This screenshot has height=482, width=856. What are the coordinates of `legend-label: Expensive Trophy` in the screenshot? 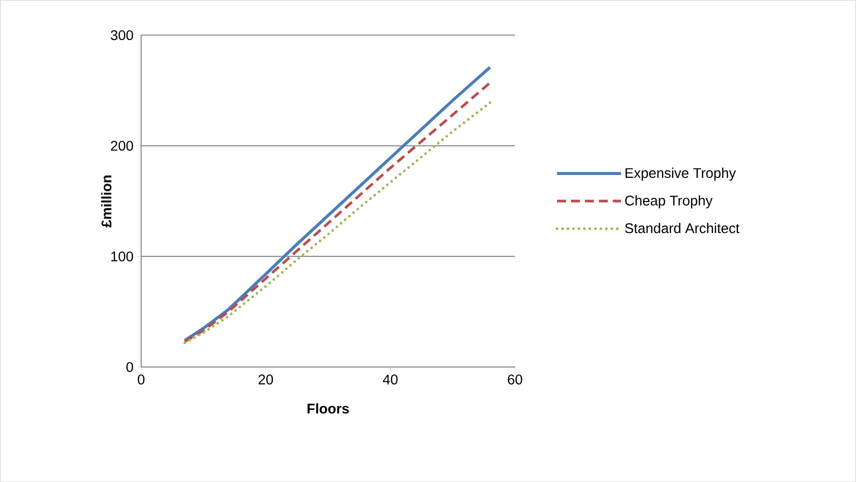 It's located at (681, 174).